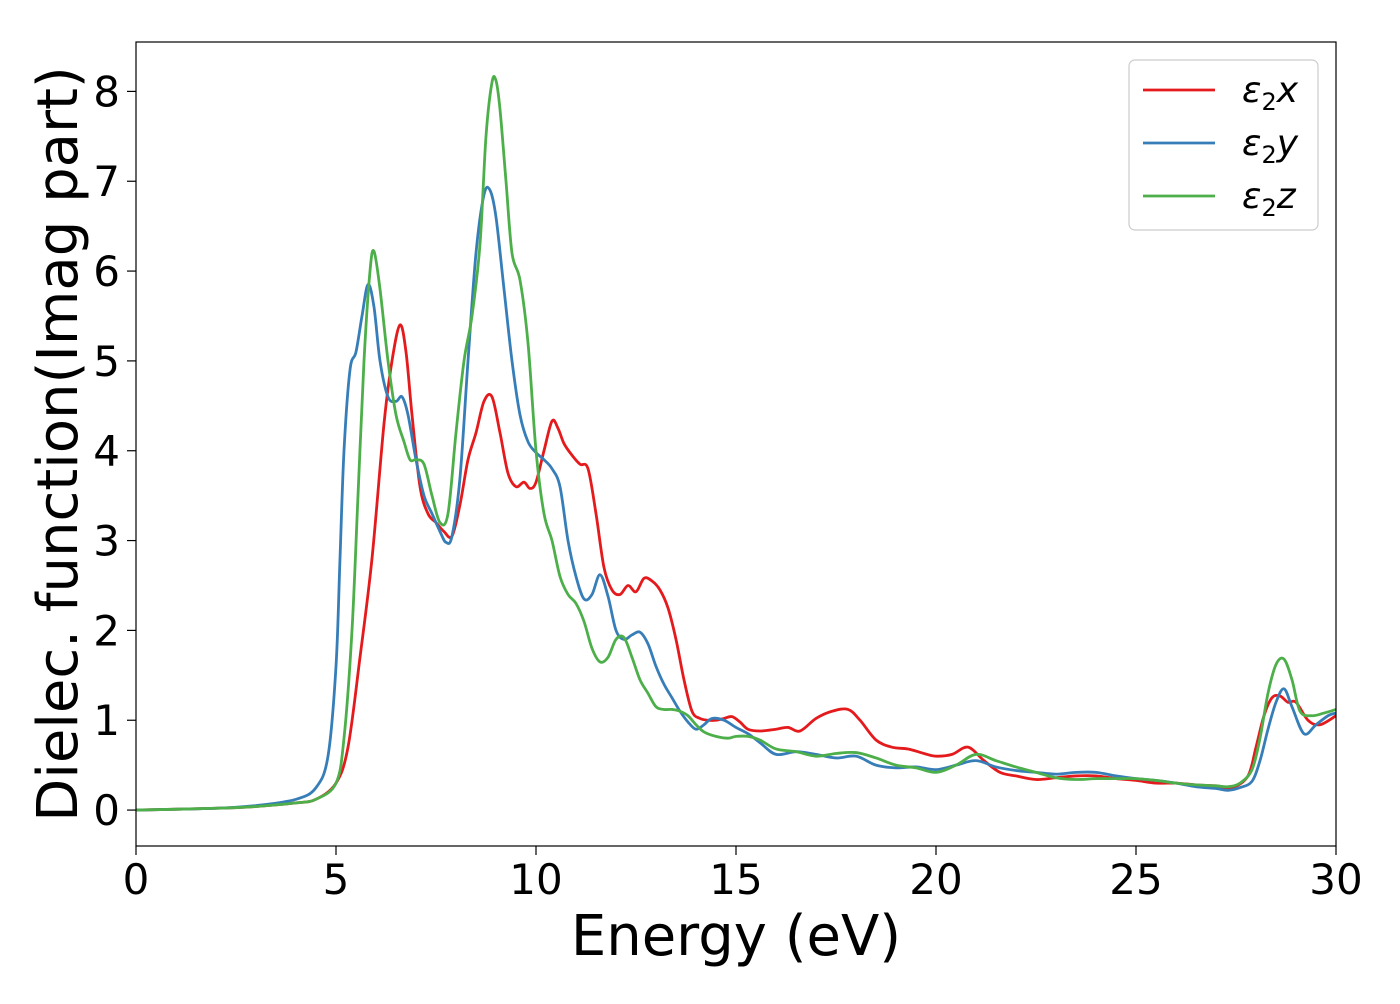  What do you see at coordinates (106, 271) in the screenshot?
I see `y-tick-label: 6` at bounding box center [106, 271].